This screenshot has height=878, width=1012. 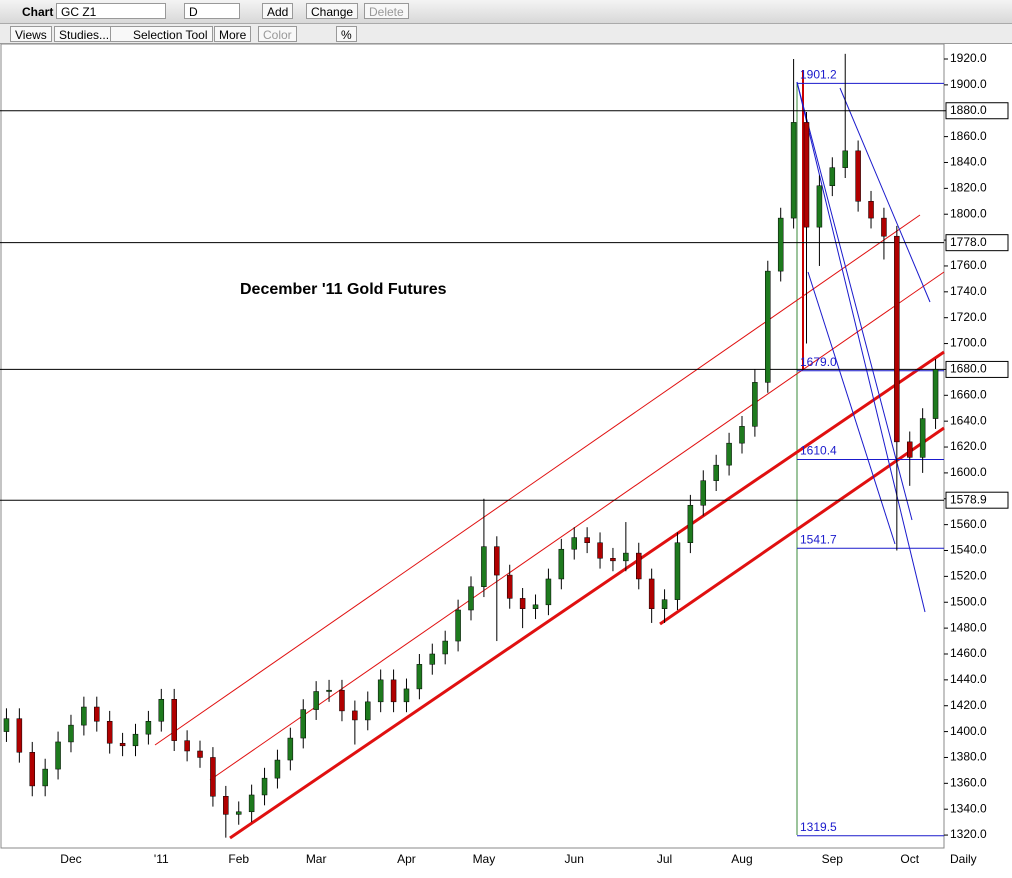 I want to click on period-box: D, so click(x=212, y=11).